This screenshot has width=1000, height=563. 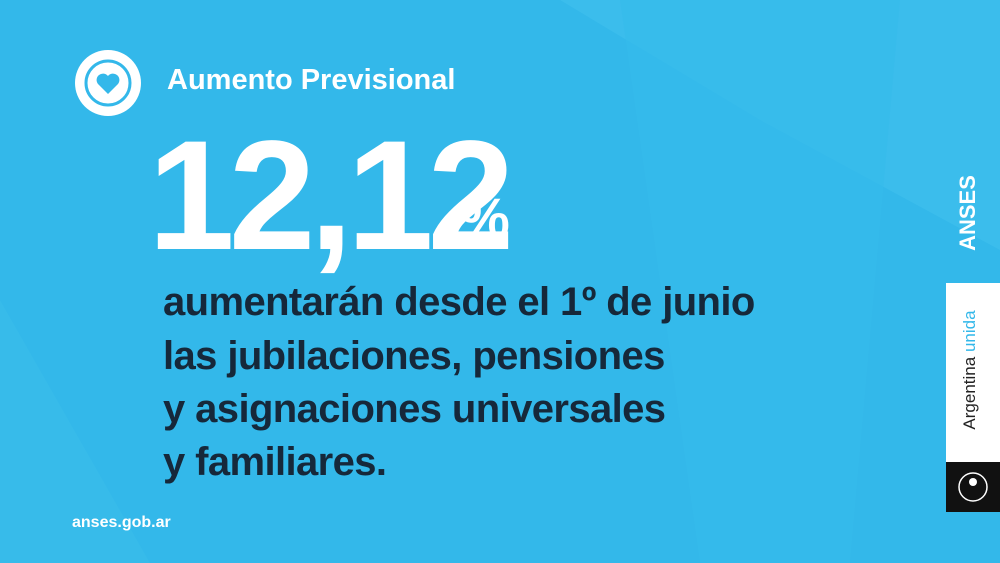 What do you see at coordinates (973, 487) in the screenshot?
I see `emblem-box` at bounding box center [973, 487].